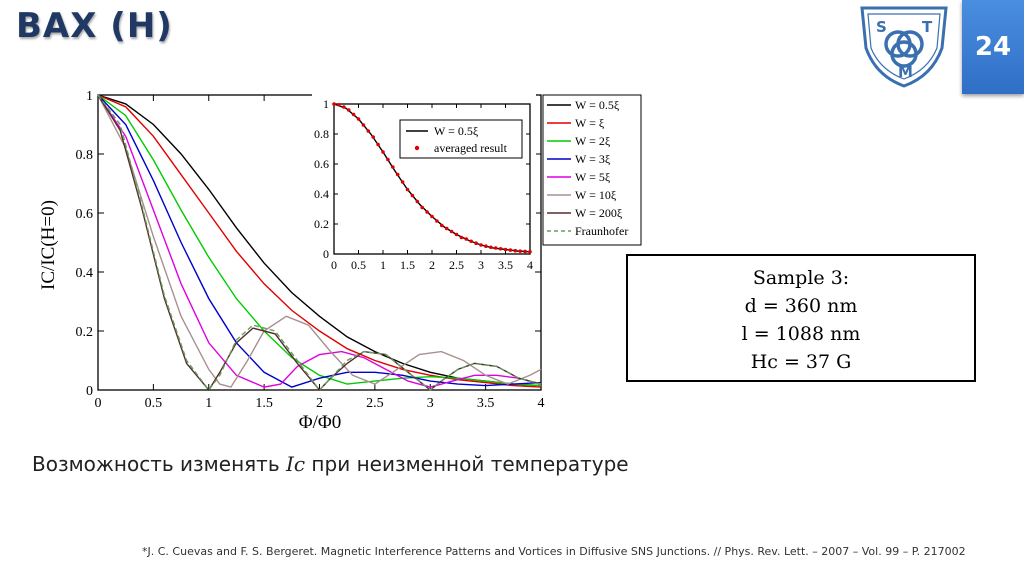 The image size is (1024, 574). What do you see at coordinates (801, 306) in the screenshot?
I see `sample-d: d = 360 nm` at bounding box center [801, 306].